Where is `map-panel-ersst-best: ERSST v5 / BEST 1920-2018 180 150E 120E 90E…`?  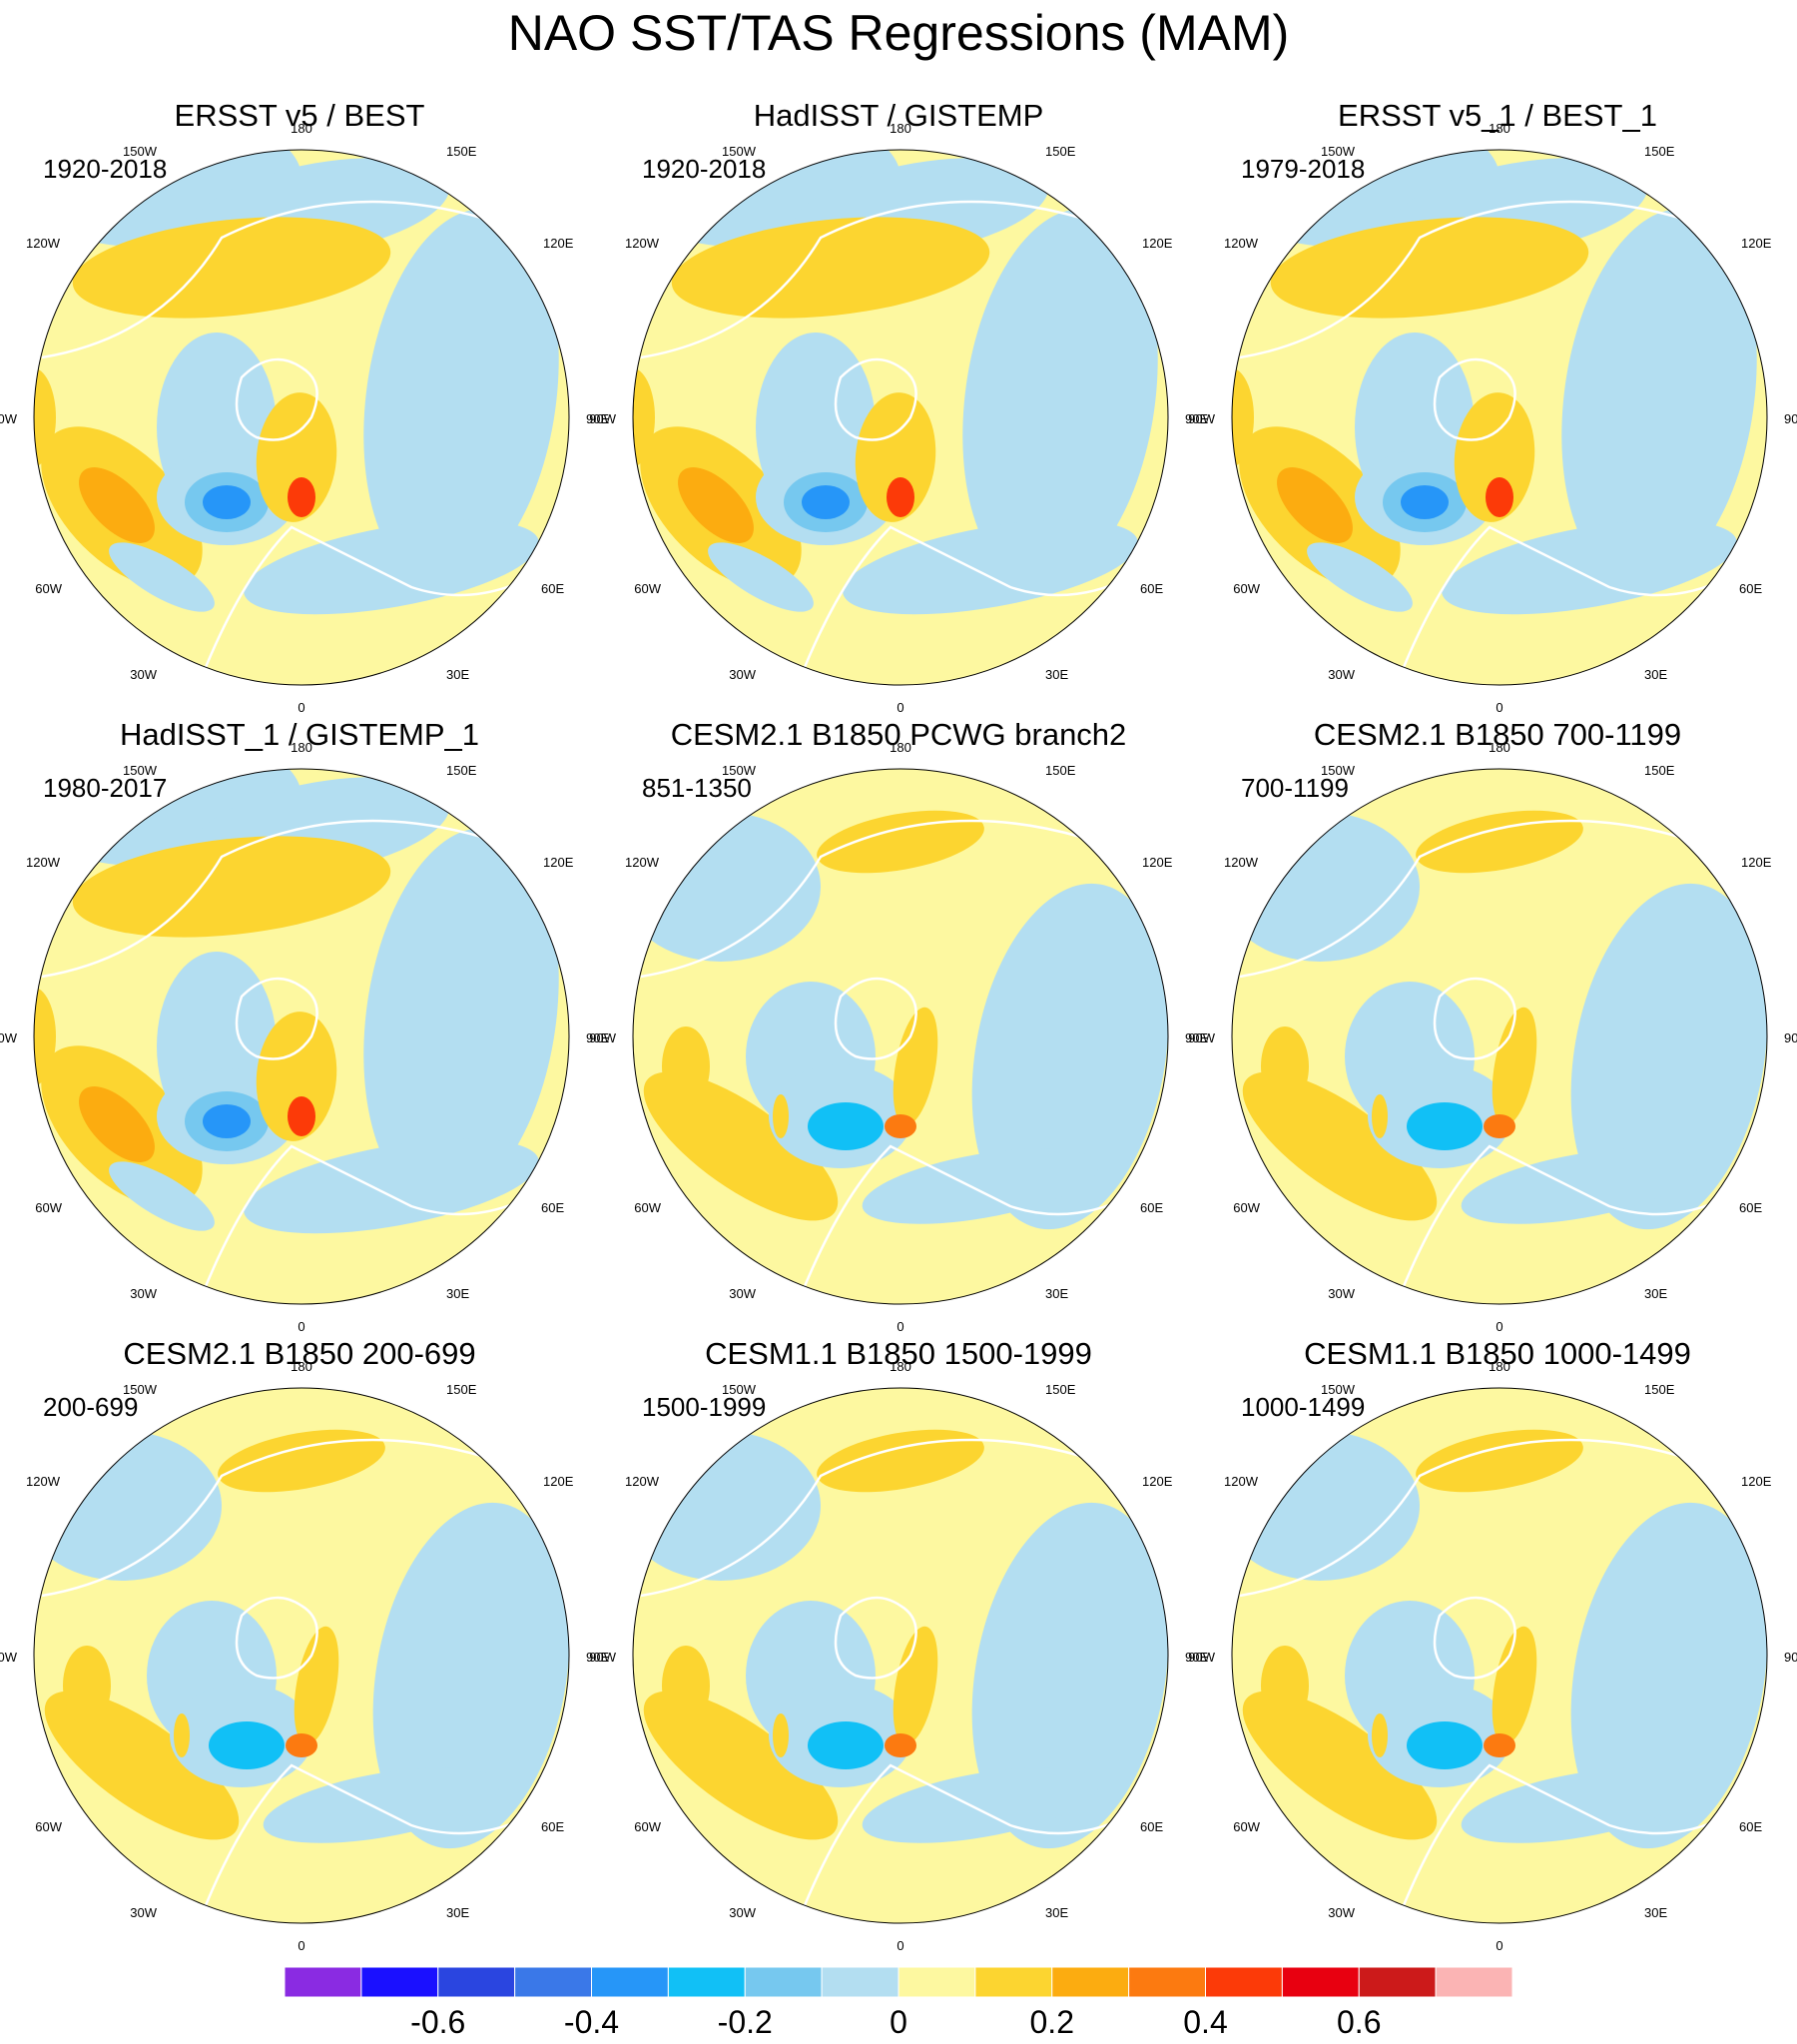 map-panel-ersst-best: ERSST v5 / BEST 1920-2018 180 150E 120E 90E… is located at coordinates (304, 357).